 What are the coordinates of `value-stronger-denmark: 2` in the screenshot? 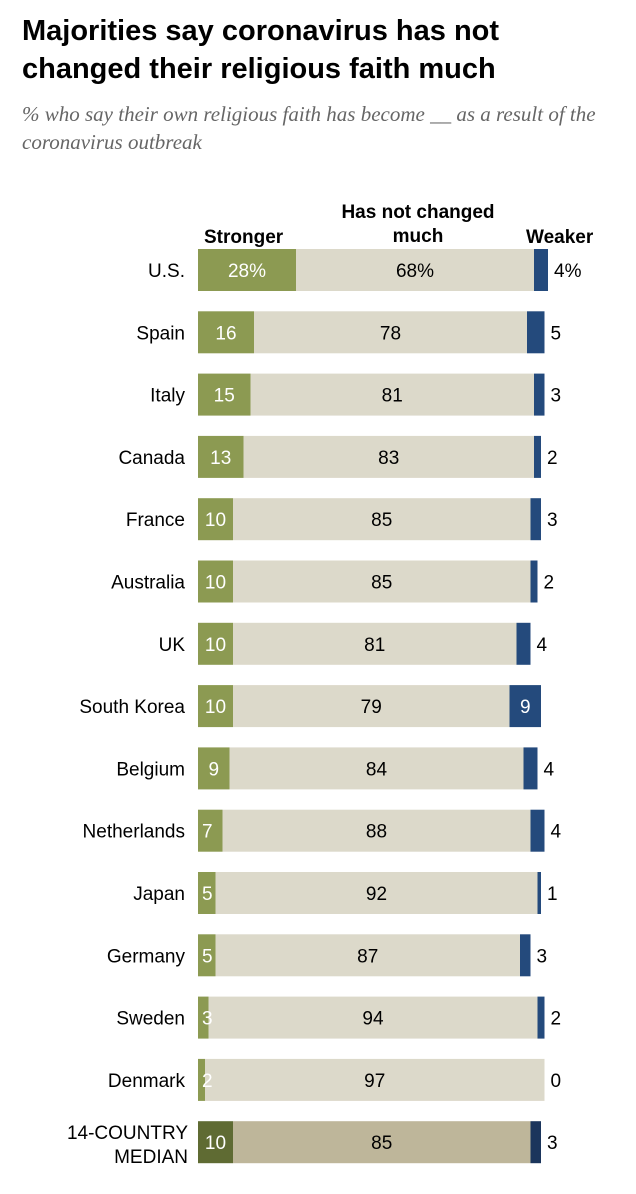 It's located at (207, 1081).